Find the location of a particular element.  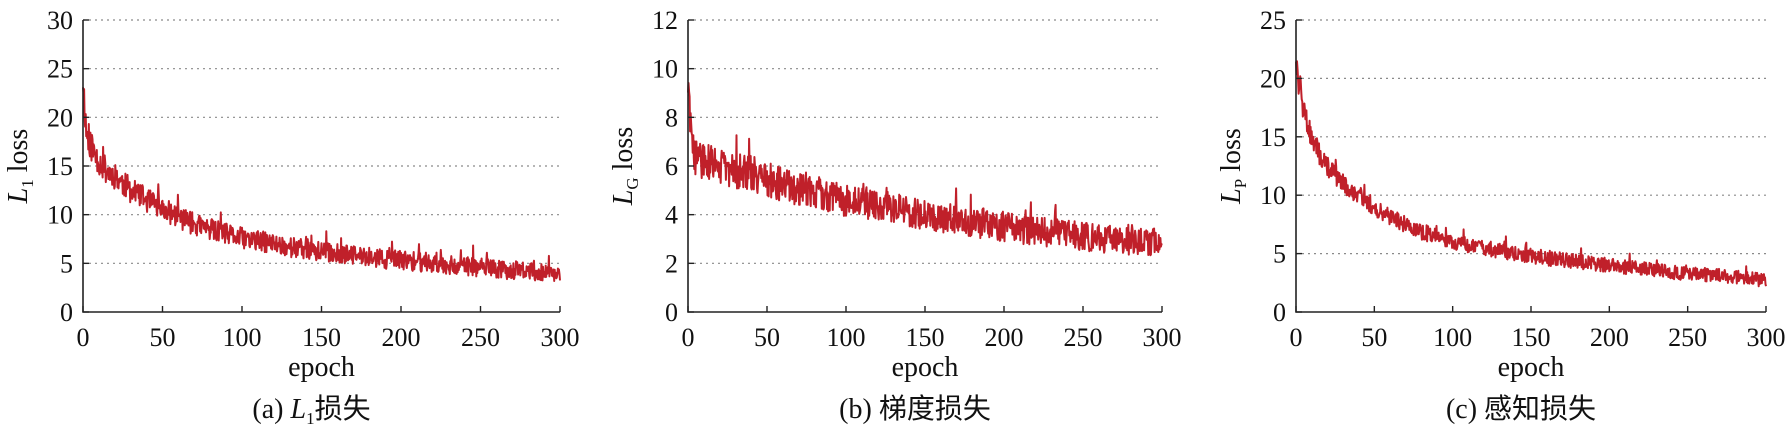

y-axis-label-sub: P is located at coordinates (1240, 183).